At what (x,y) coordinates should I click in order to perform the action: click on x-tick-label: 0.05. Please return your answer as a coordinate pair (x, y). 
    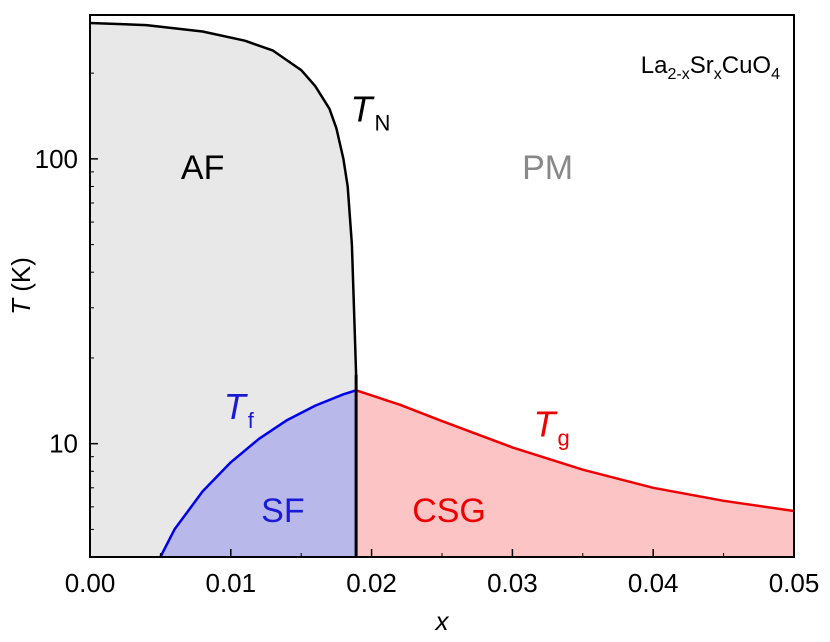
    Looking at the image, I should click on (794, 583).